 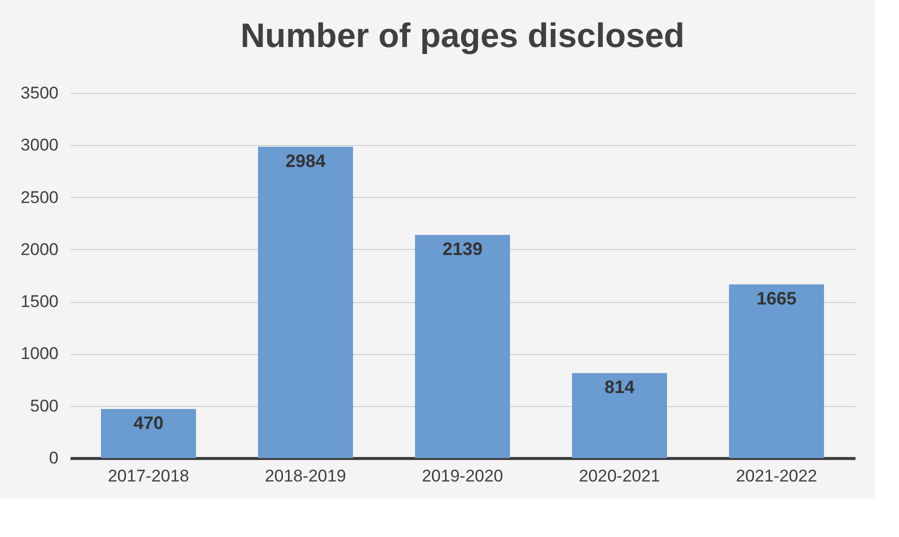 I want to click on y-tick-label: 0, so click(x=53, y=458).